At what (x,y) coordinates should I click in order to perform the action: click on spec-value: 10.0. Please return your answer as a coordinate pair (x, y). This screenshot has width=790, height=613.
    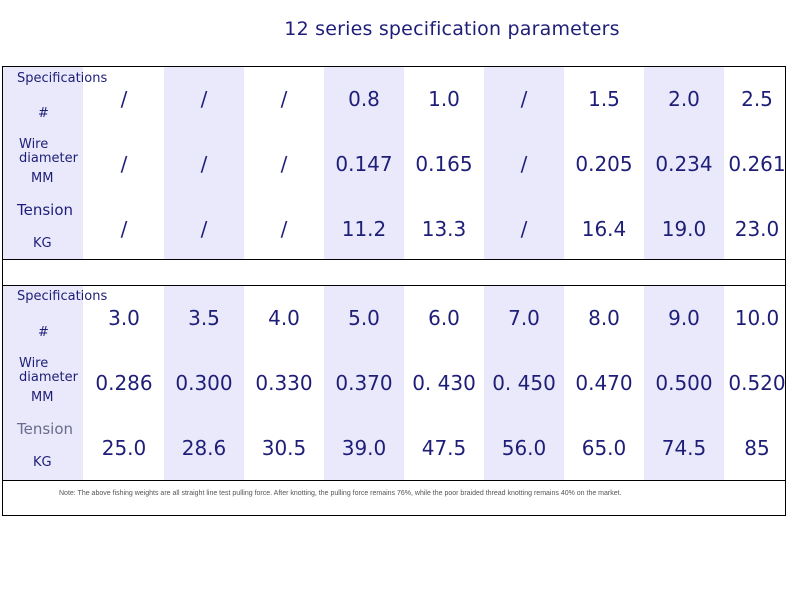
    Looking at the image, I should click on (757, 318).